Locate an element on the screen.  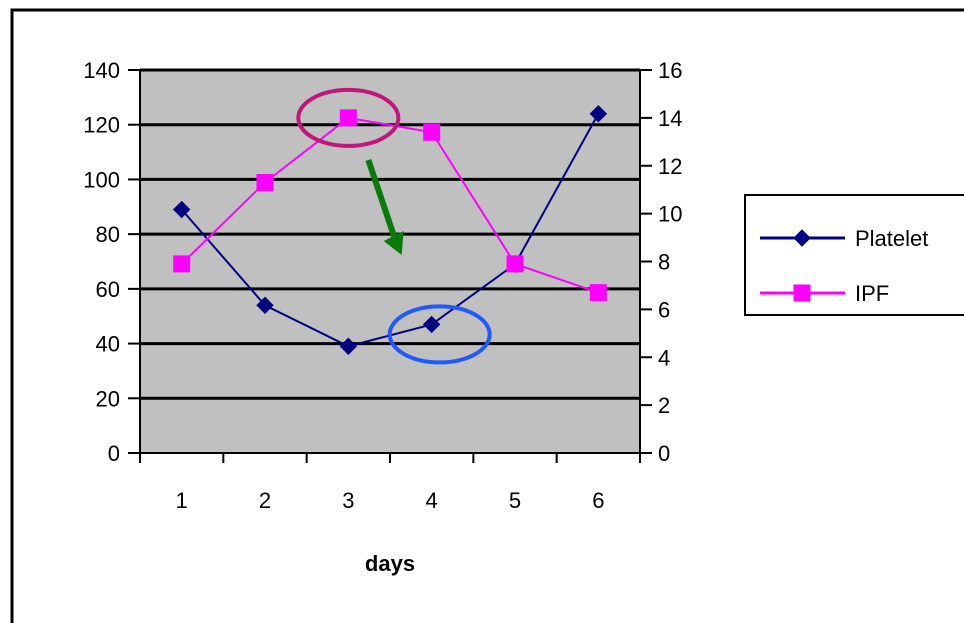
y-tick-label-left: 40 is located at coordinates (108, 344).